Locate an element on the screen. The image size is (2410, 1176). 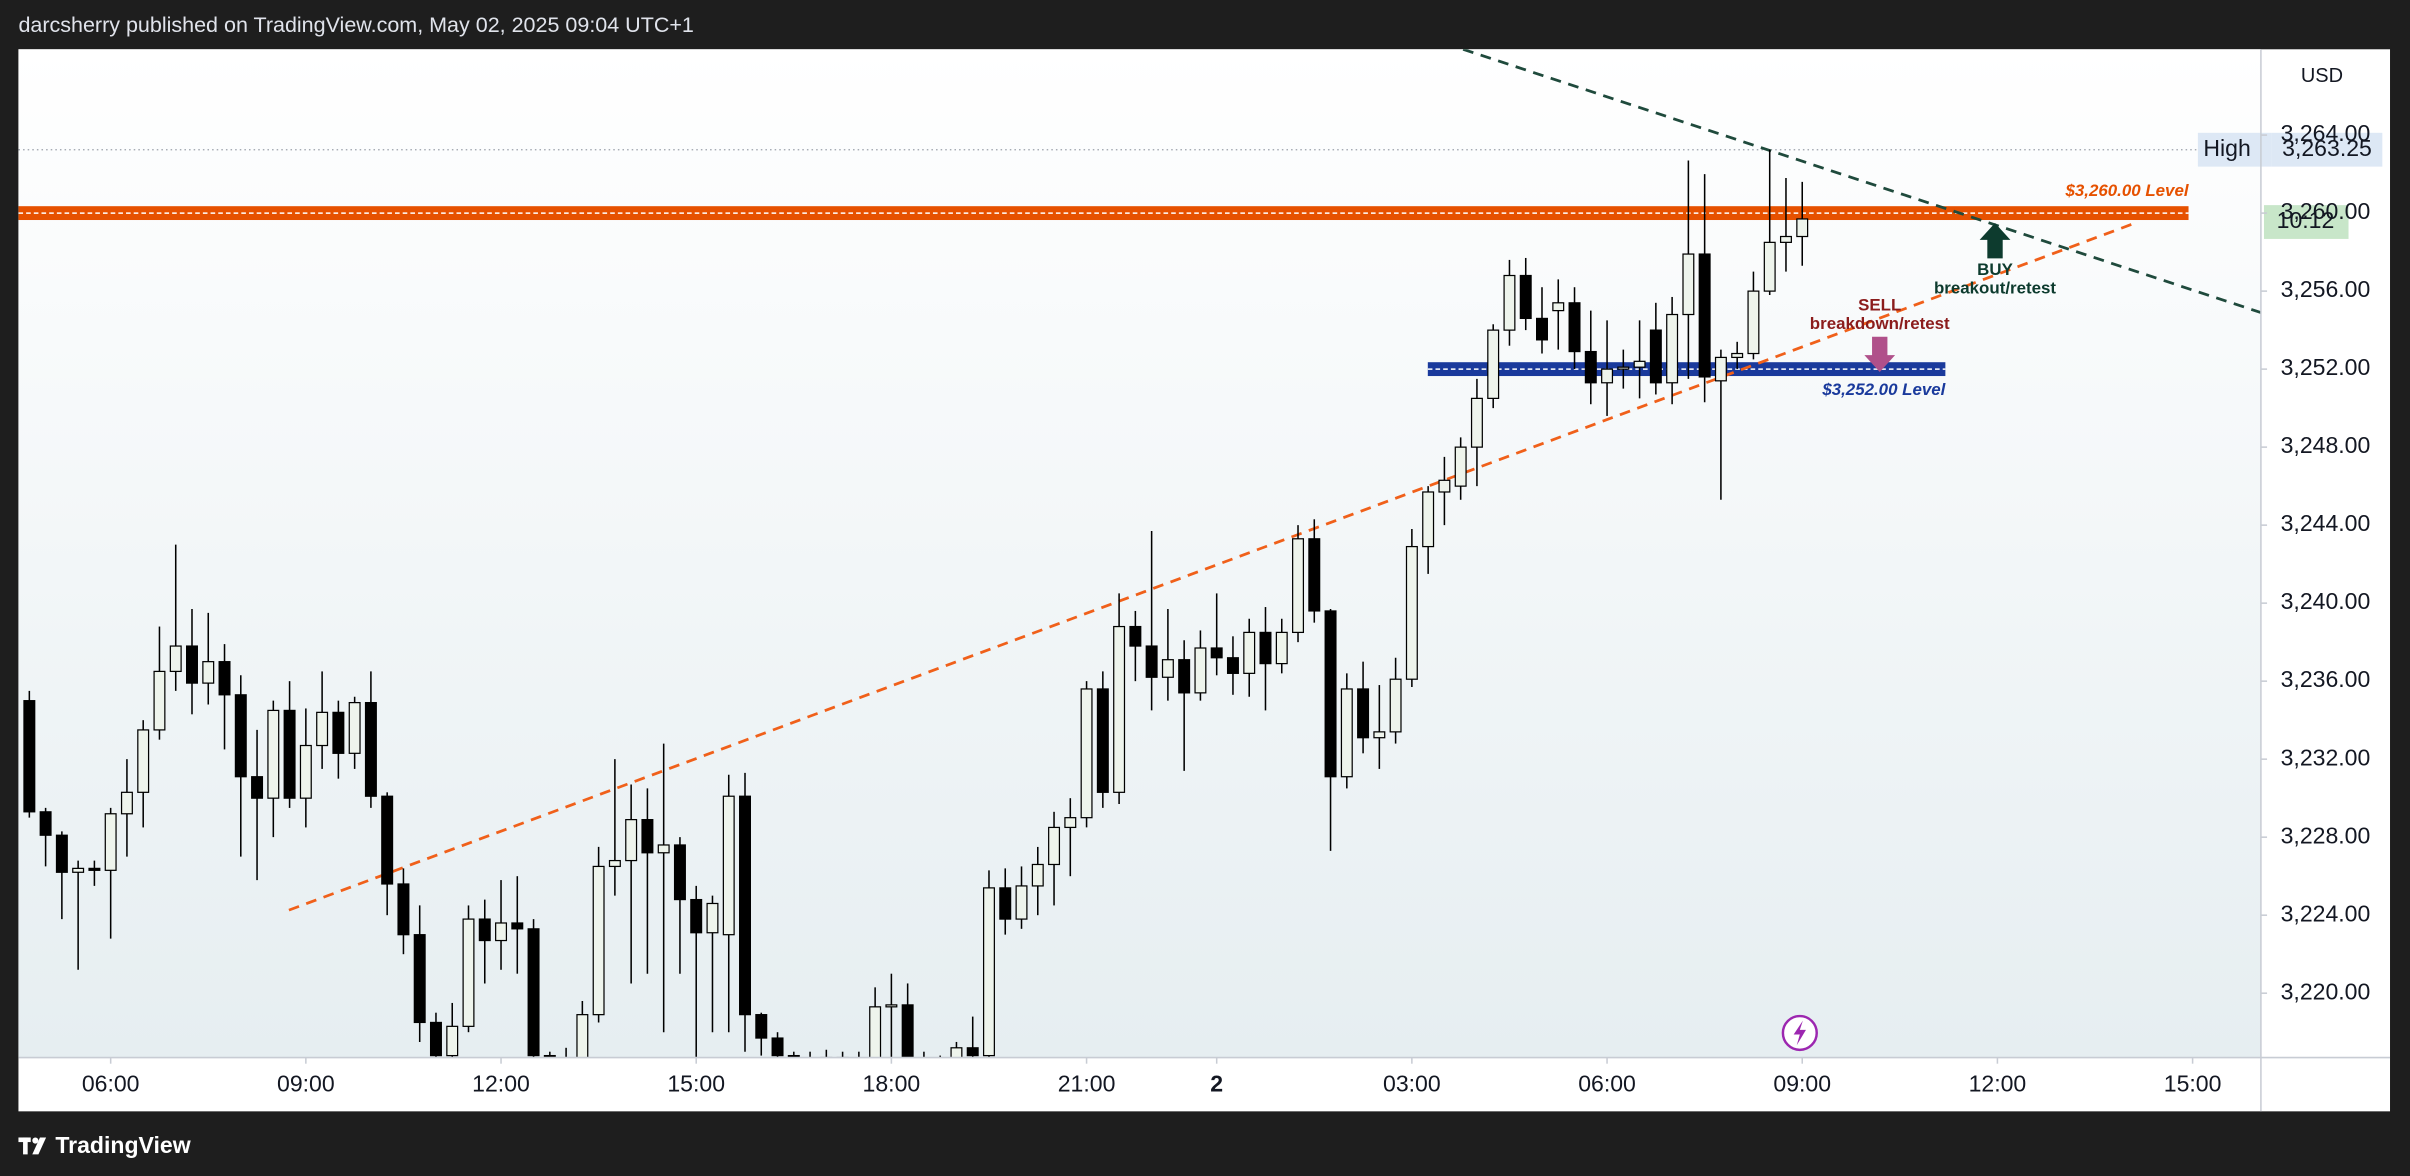
currency: USD is located at coordinates (2322, 76).